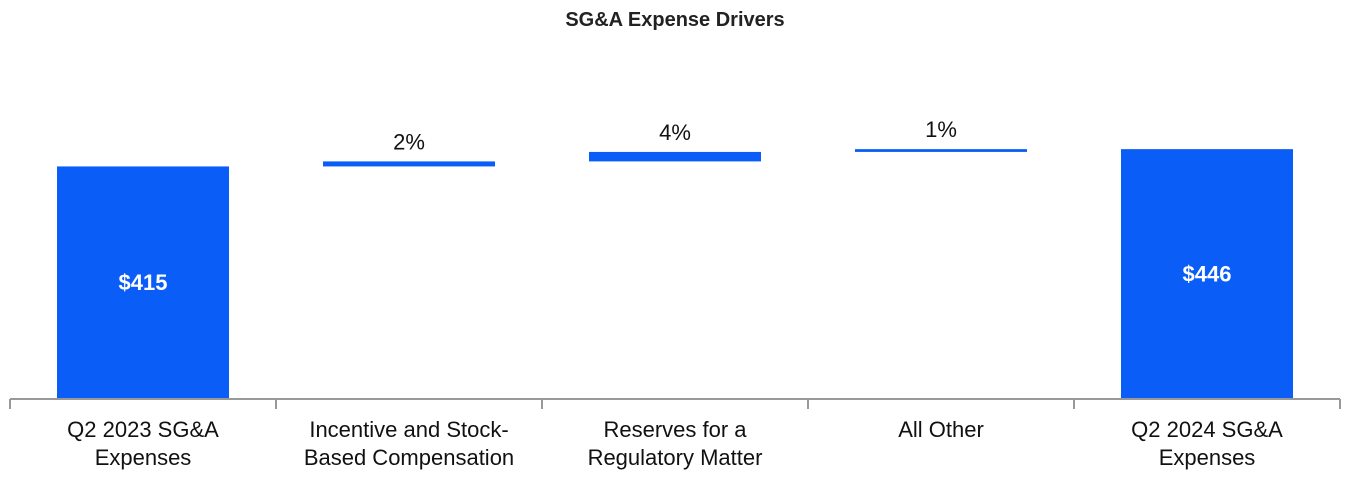 This screenshot has height=480, width=1350. I want to click on x-tick-label: Q2 2023 SG&A, so click(143, 429).